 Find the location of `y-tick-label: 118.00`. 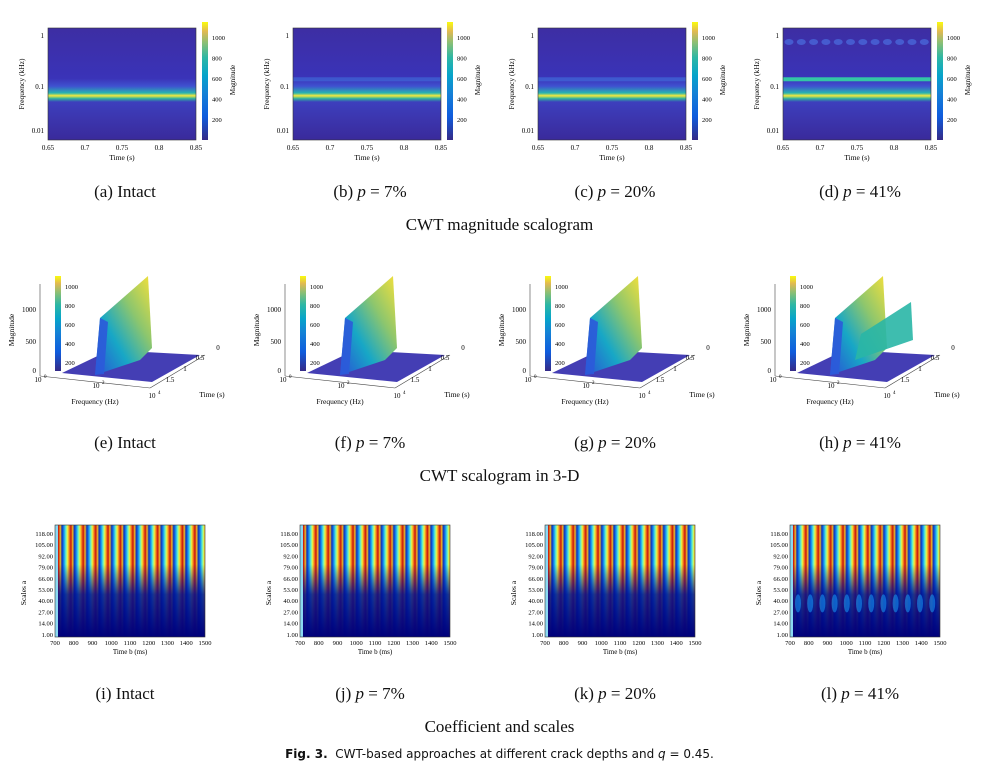

y-tick-label: 118.00 is located at coordinates (289, 534).